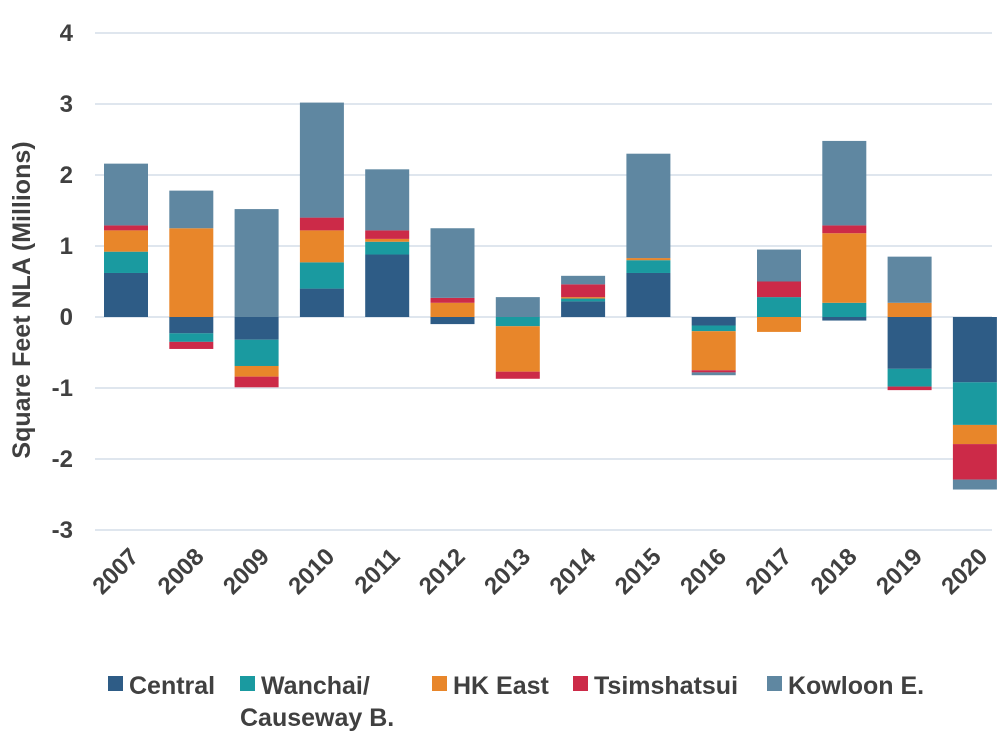 The image size is (1007, 741). What do you see at coordinates (181, 571) in the screenshot?
I see `x-tick-label: 2008` at bounding box center [181, 571].